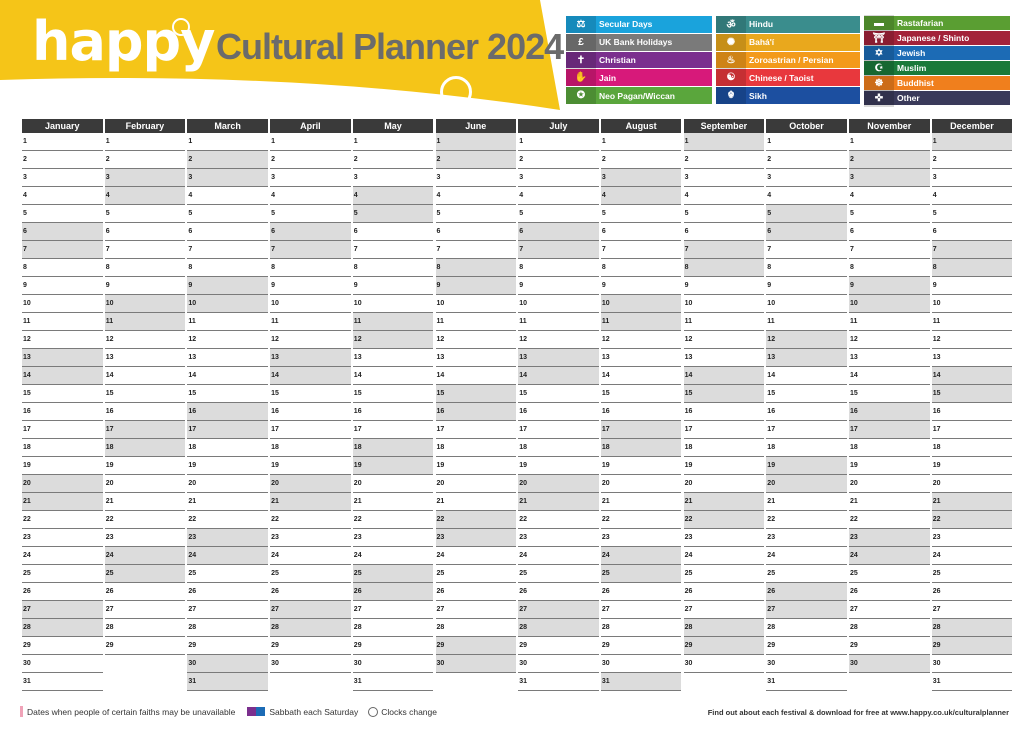  Describe the element at coordinates (641, 196) in the screenshot. I see `day-row: 4` at that location.